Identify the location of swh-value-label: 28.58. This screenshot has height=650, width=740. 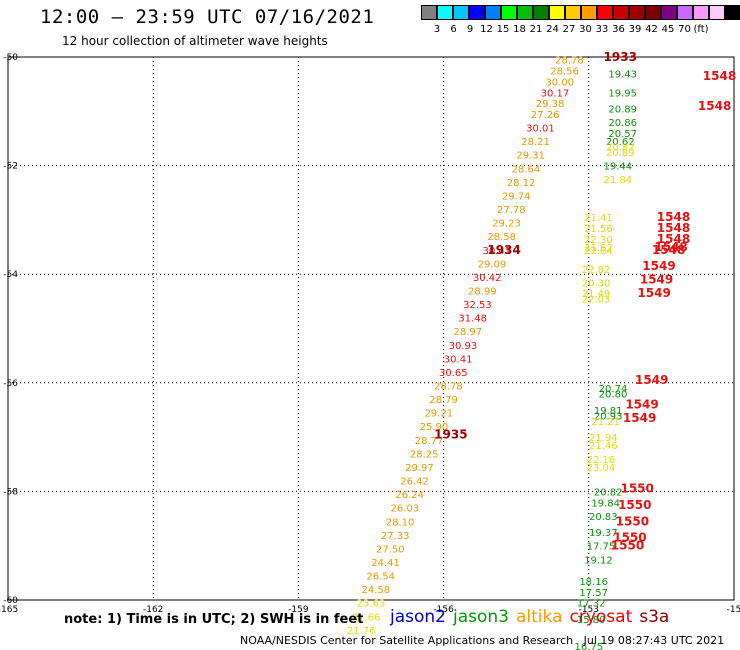
(501, 237).